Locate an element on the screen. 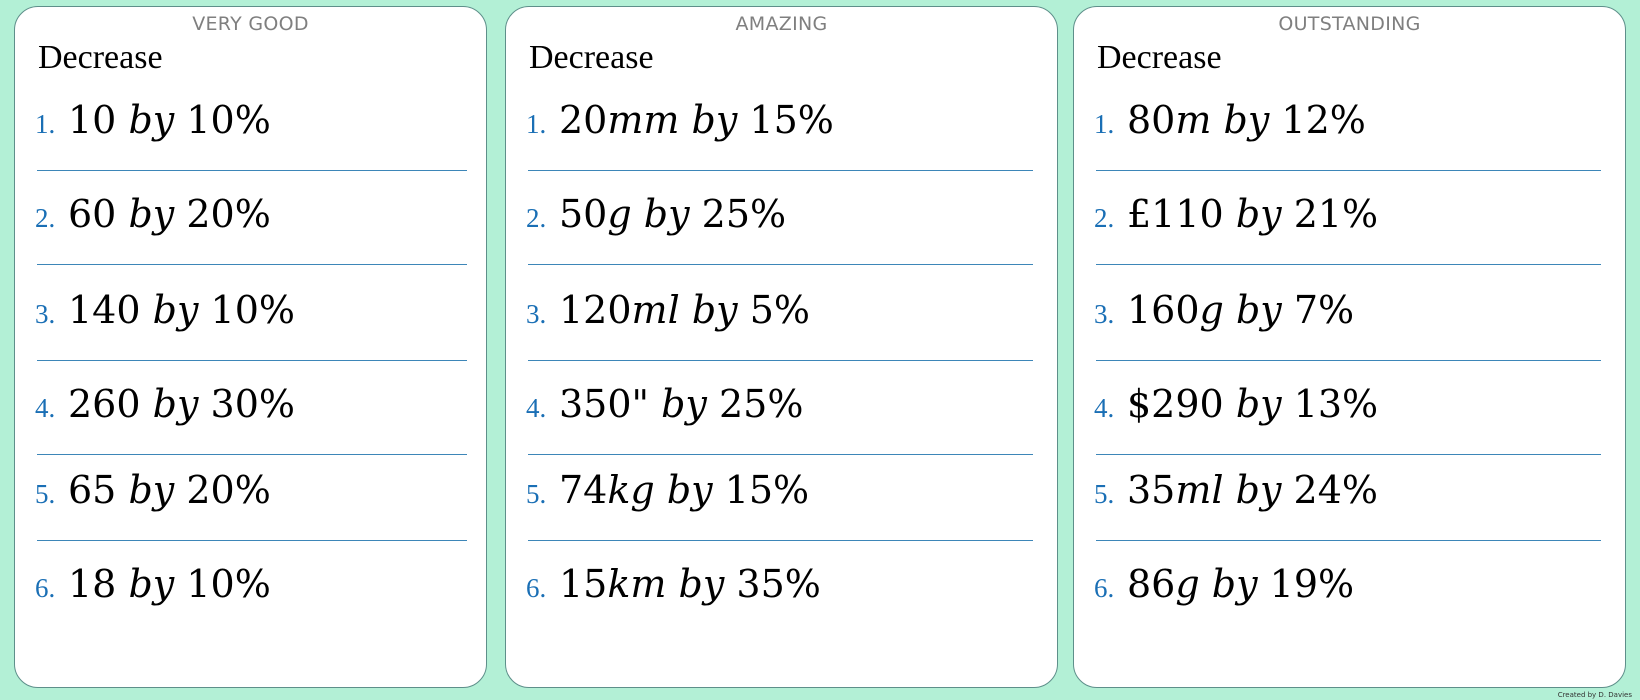 This screenshot has height=700, width=1640. question-amount: 160 is located at coordinates (1163, 310).